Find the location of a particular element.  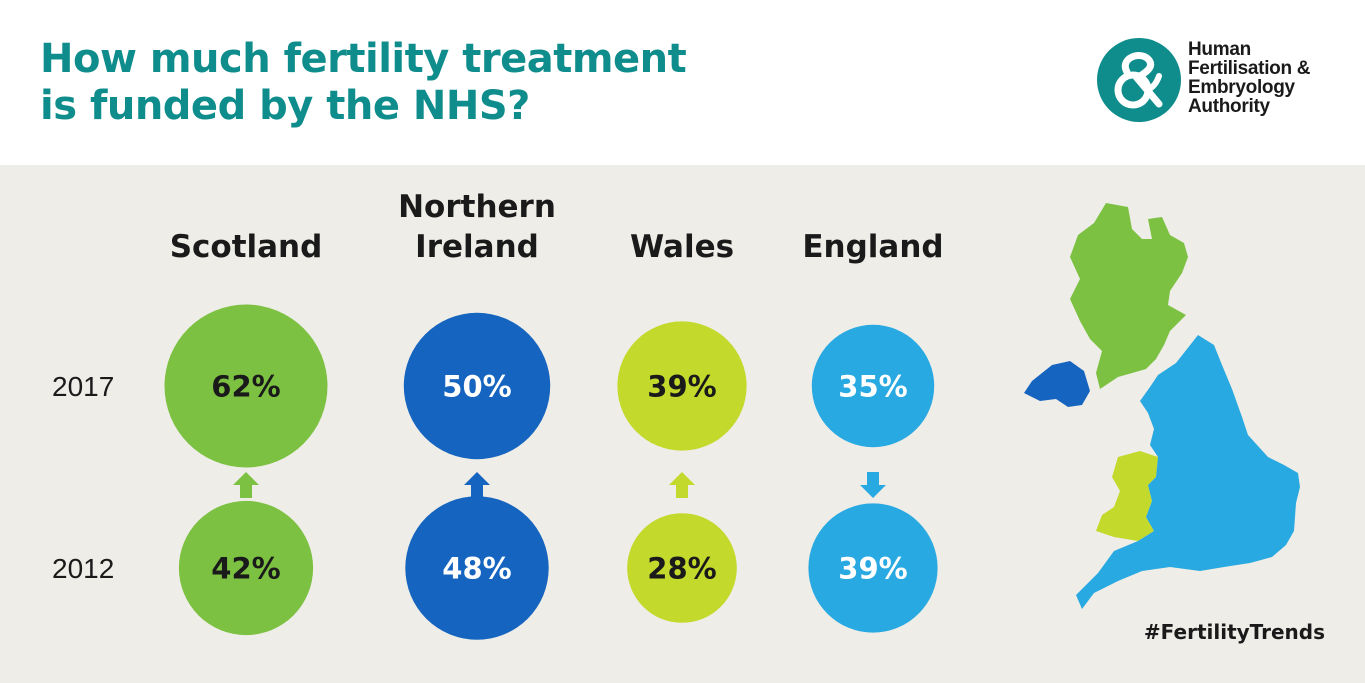

category-label-northern-ireland: Northern is located at coordinates (477, 207).